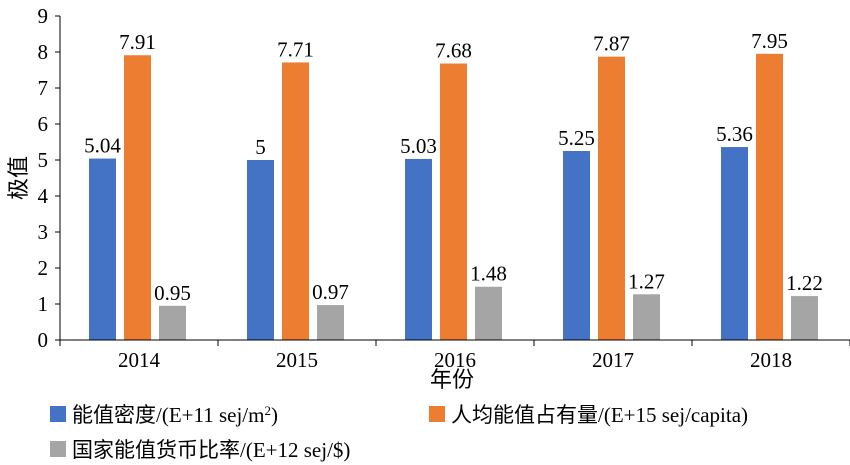 This screenshot has height=465, width=850. What do you see at coordinates (43, 232) in the screenshot?
I see `y-tick-label: 3` at bounding box center [43, 232].